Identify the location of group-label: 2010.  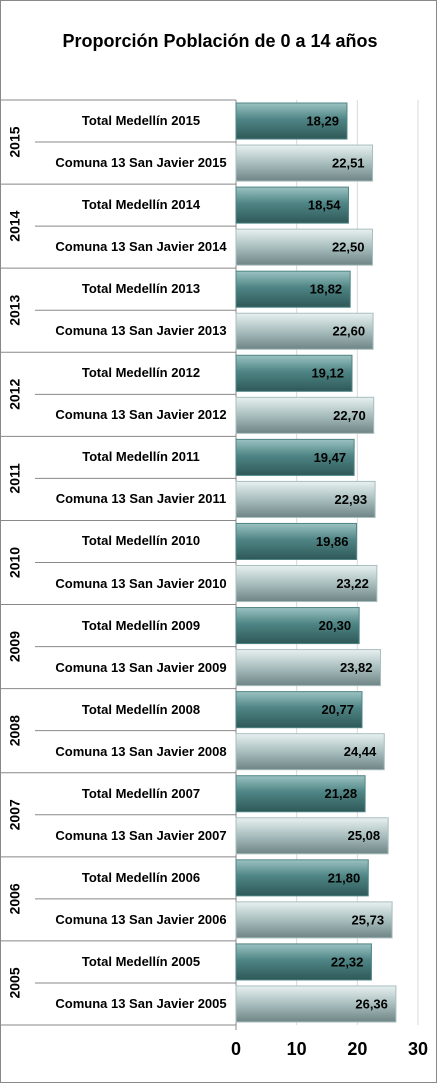
(15, 562).